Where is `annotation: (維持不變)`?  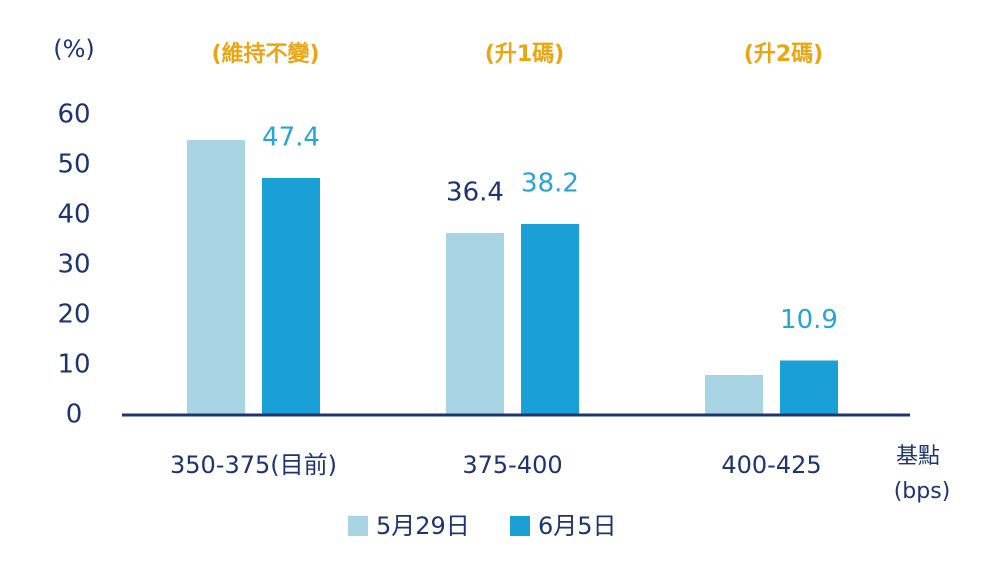
annotation: (維持不變) is located at coordinates (265, 54).